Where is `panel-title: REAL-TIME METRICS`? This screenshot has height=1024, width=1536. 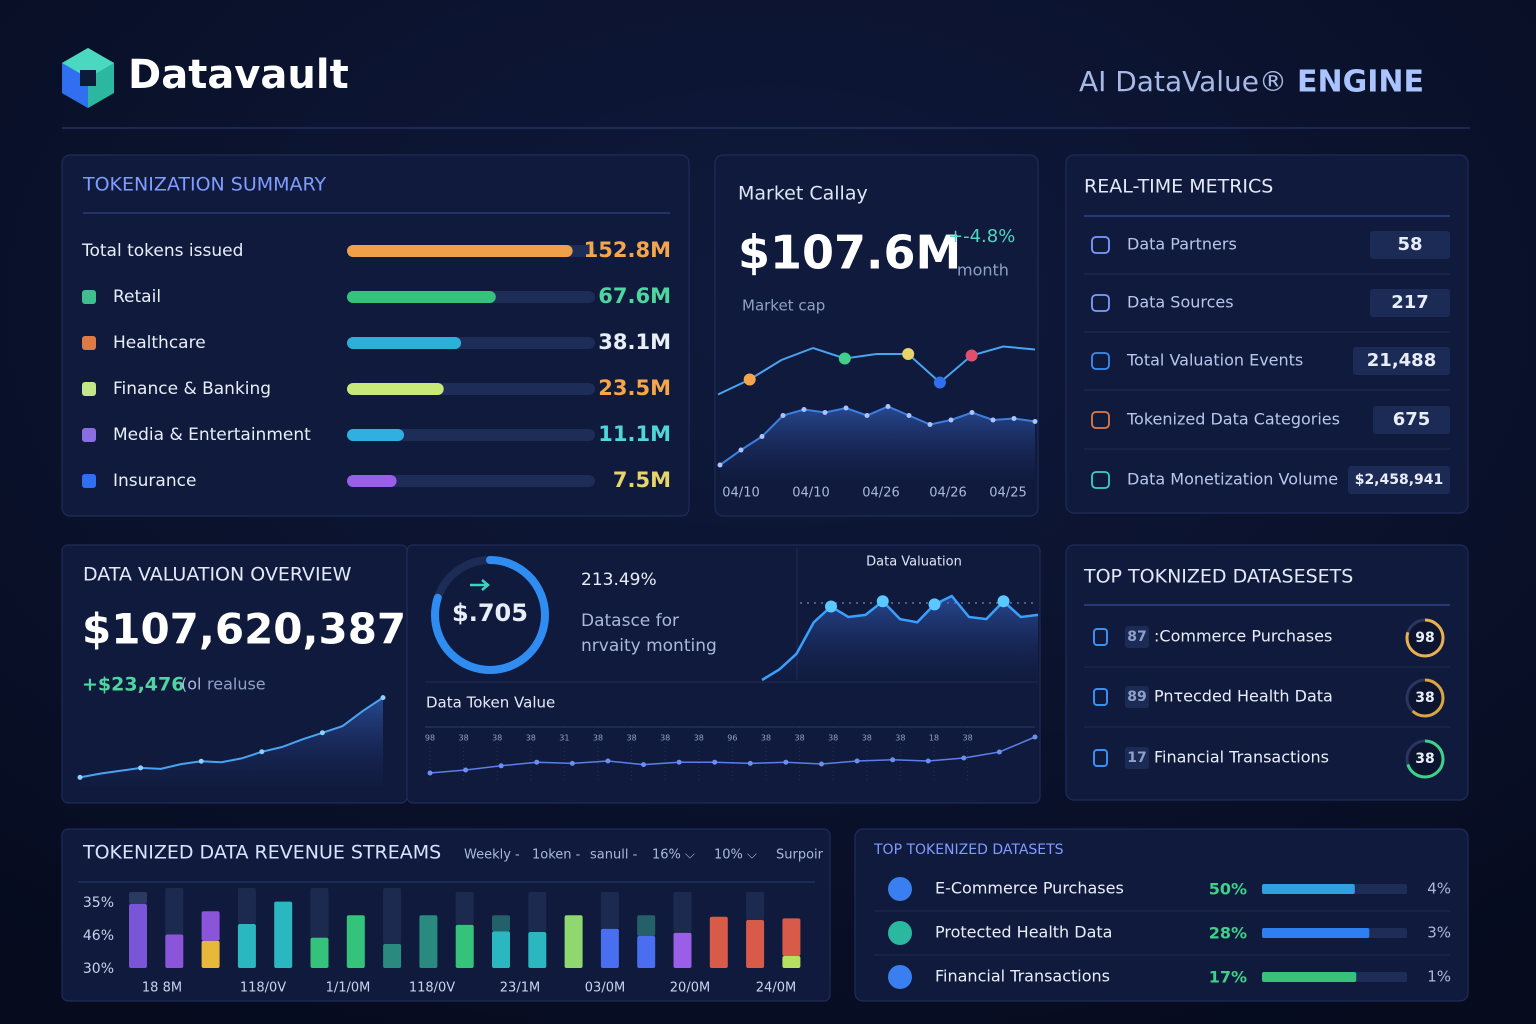
panel-title: REAL-TIME METRICS is located at coordinates (1178, 187).